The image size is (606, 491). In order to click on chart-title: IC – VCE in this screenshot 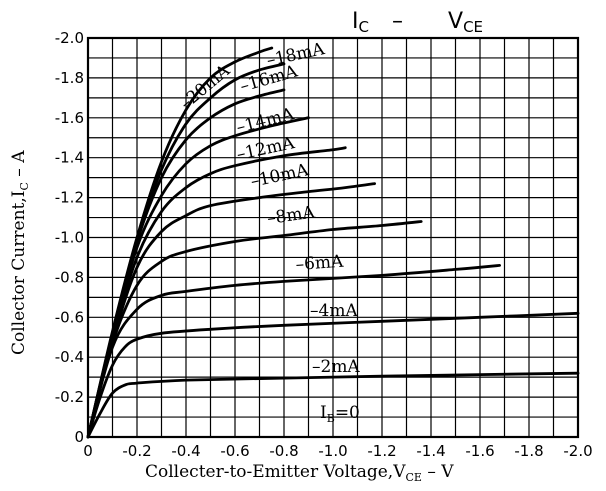, I will do `click(417, 22)`.